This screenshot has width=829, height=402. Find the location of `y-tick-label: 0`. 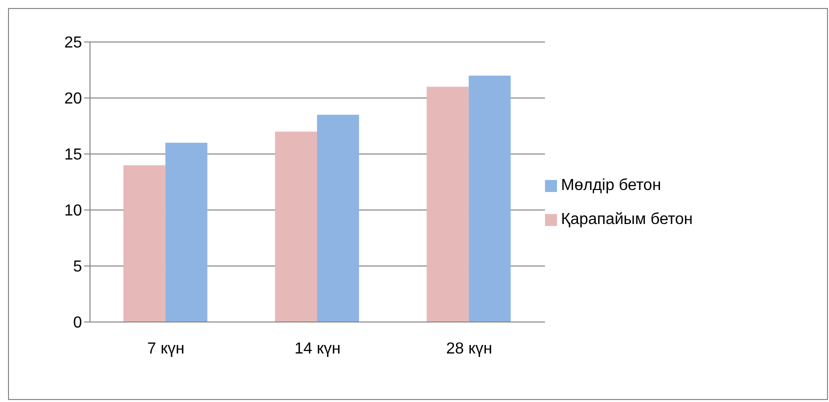

y-tick-label: 0 is located at coordinates (77, 323).